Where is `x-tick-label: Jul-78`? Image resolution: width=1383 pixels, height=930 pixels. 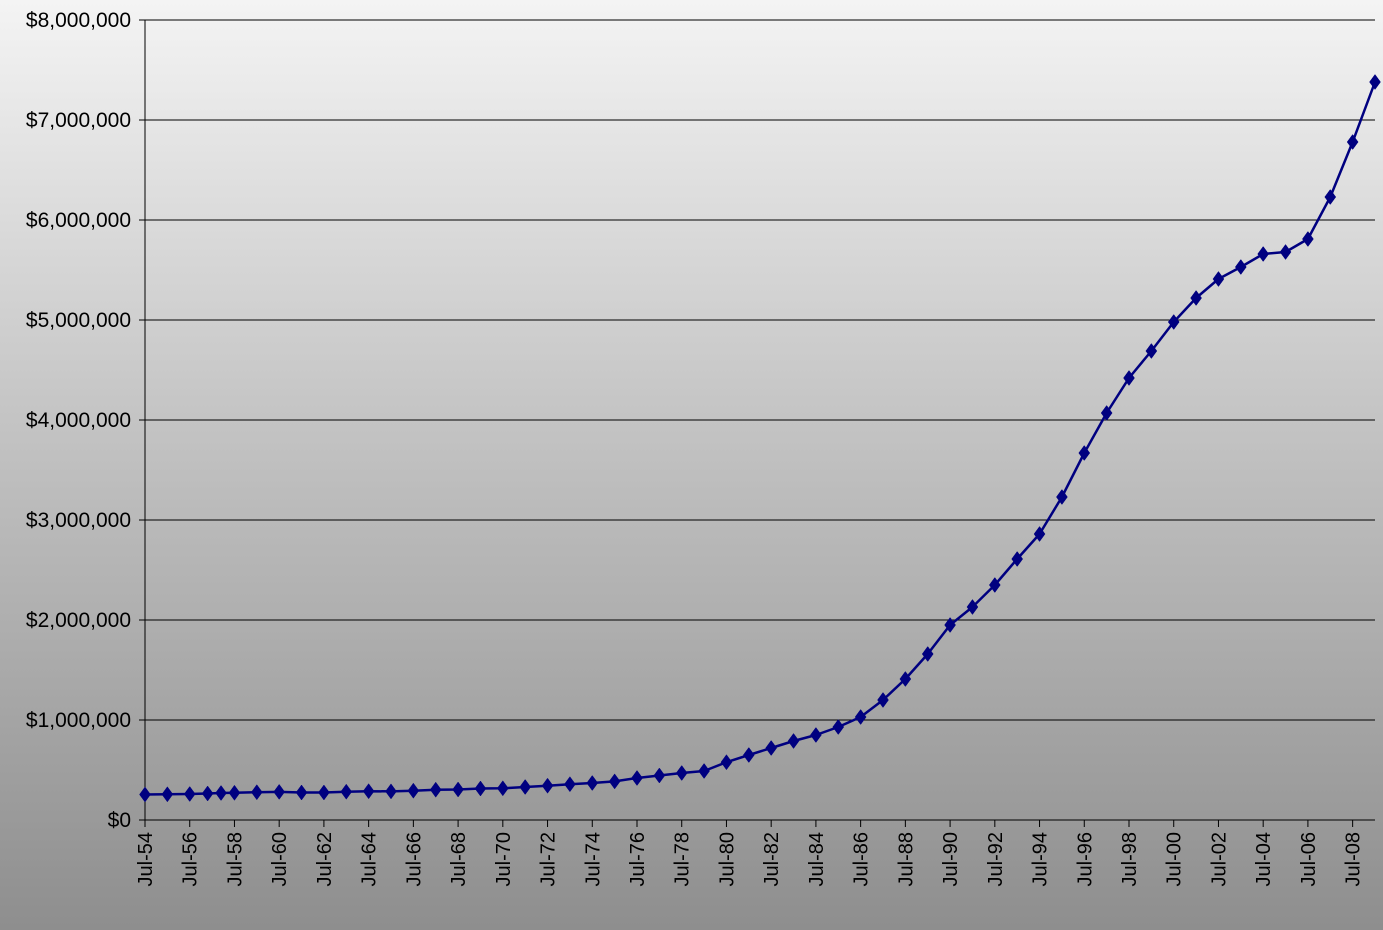
x-tick-label: Jul-78 is located at coordinates (683, 859).